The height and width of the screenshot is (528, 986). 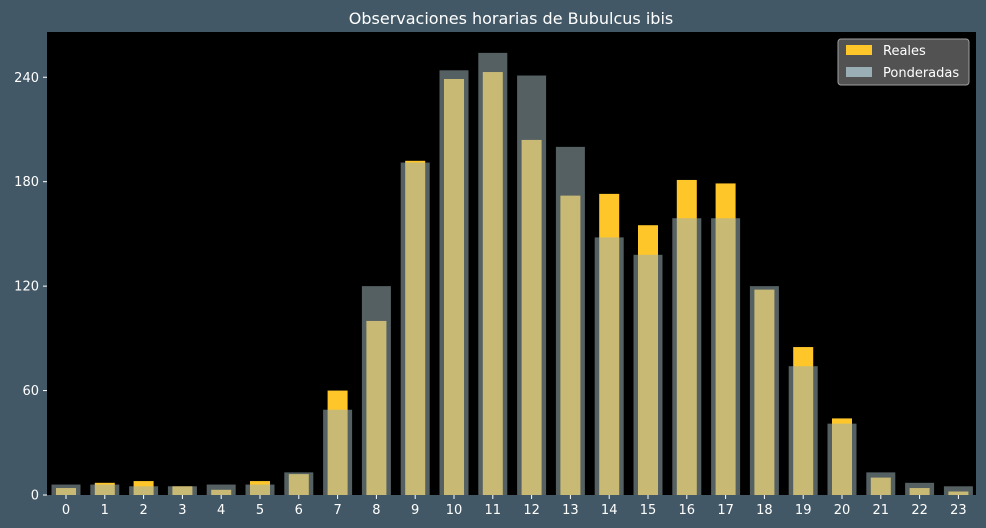 What do you see at coordinates (182, 510) in the screenshot?
I see `x-tick-label: 3` at bounding box center [182, 510].